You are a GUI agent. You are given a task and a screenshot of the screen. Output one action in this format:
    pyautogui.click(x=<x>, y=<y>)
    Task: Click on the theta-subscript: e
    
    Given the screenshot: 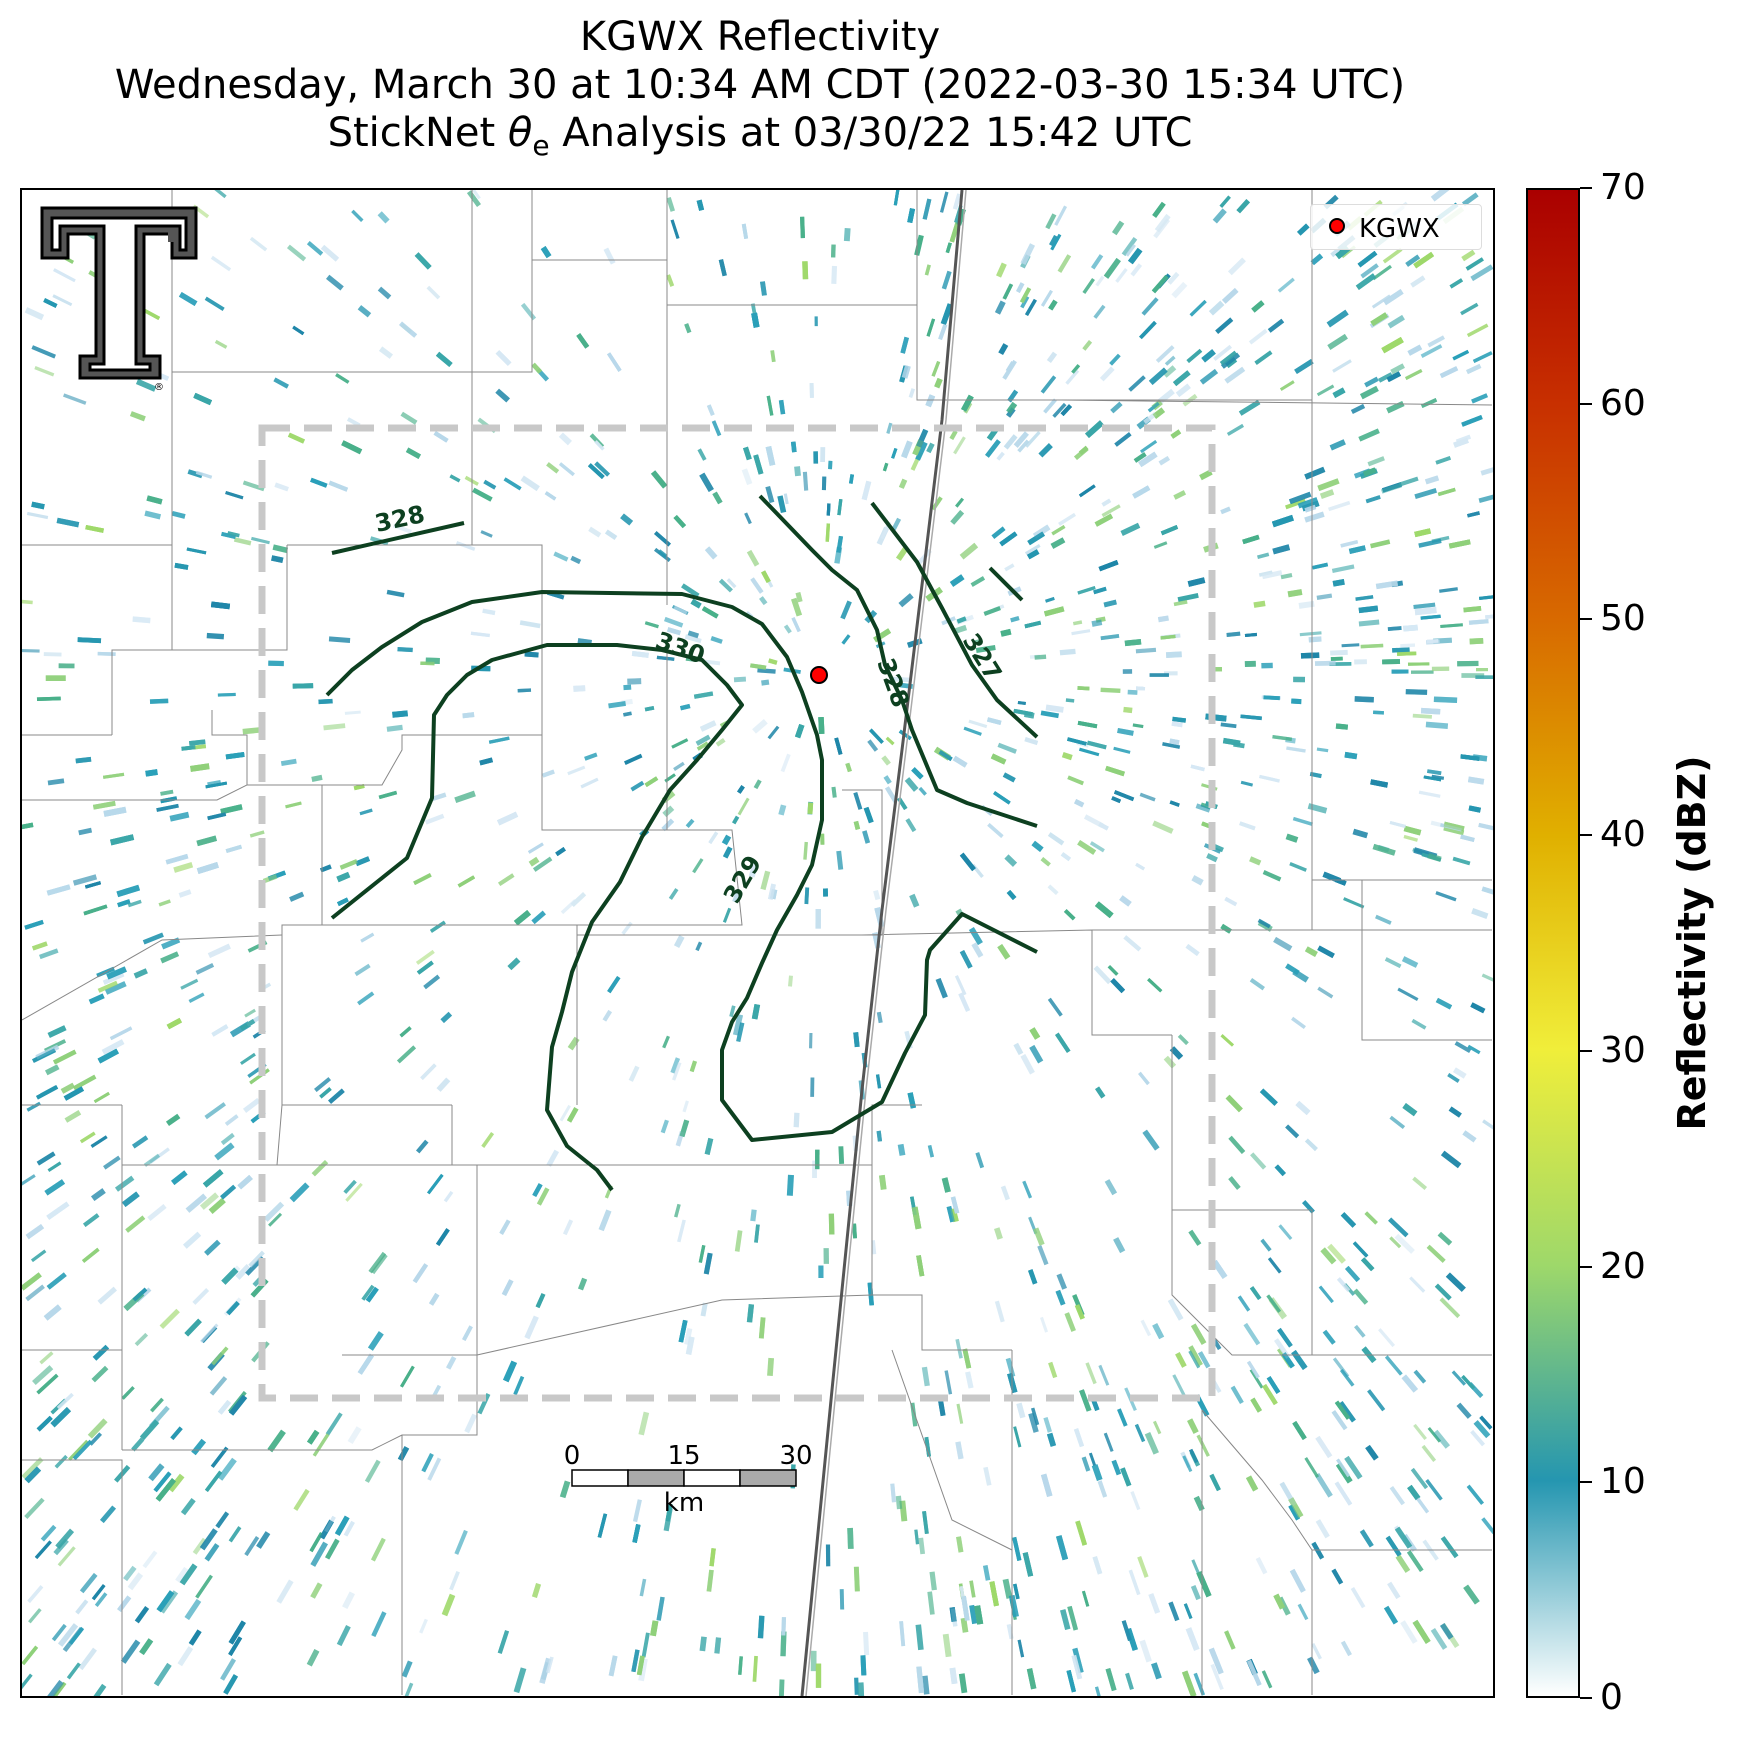 What is the action you would take?
    pyautogui.click(x=541, y=145)
    